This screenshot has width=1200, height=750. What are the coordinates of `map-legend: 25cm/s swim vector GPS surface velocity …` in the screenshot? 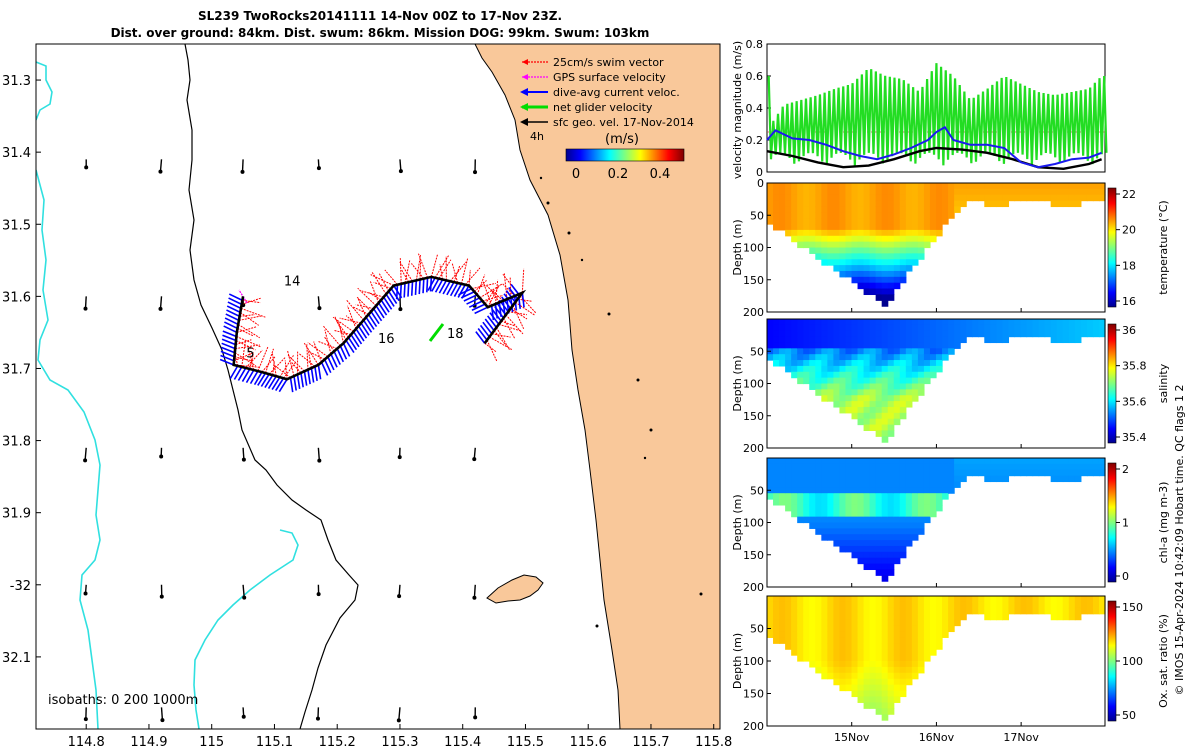 It's located at (607, 119).